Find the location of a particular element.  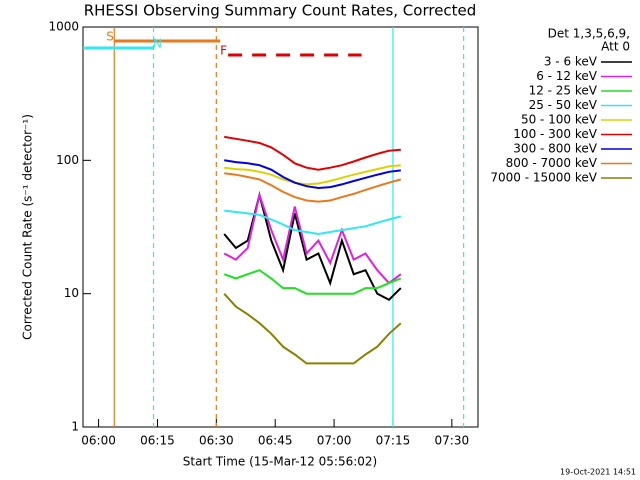

legend-label: 3 - 6 keV is located at coordinates (571, 62).